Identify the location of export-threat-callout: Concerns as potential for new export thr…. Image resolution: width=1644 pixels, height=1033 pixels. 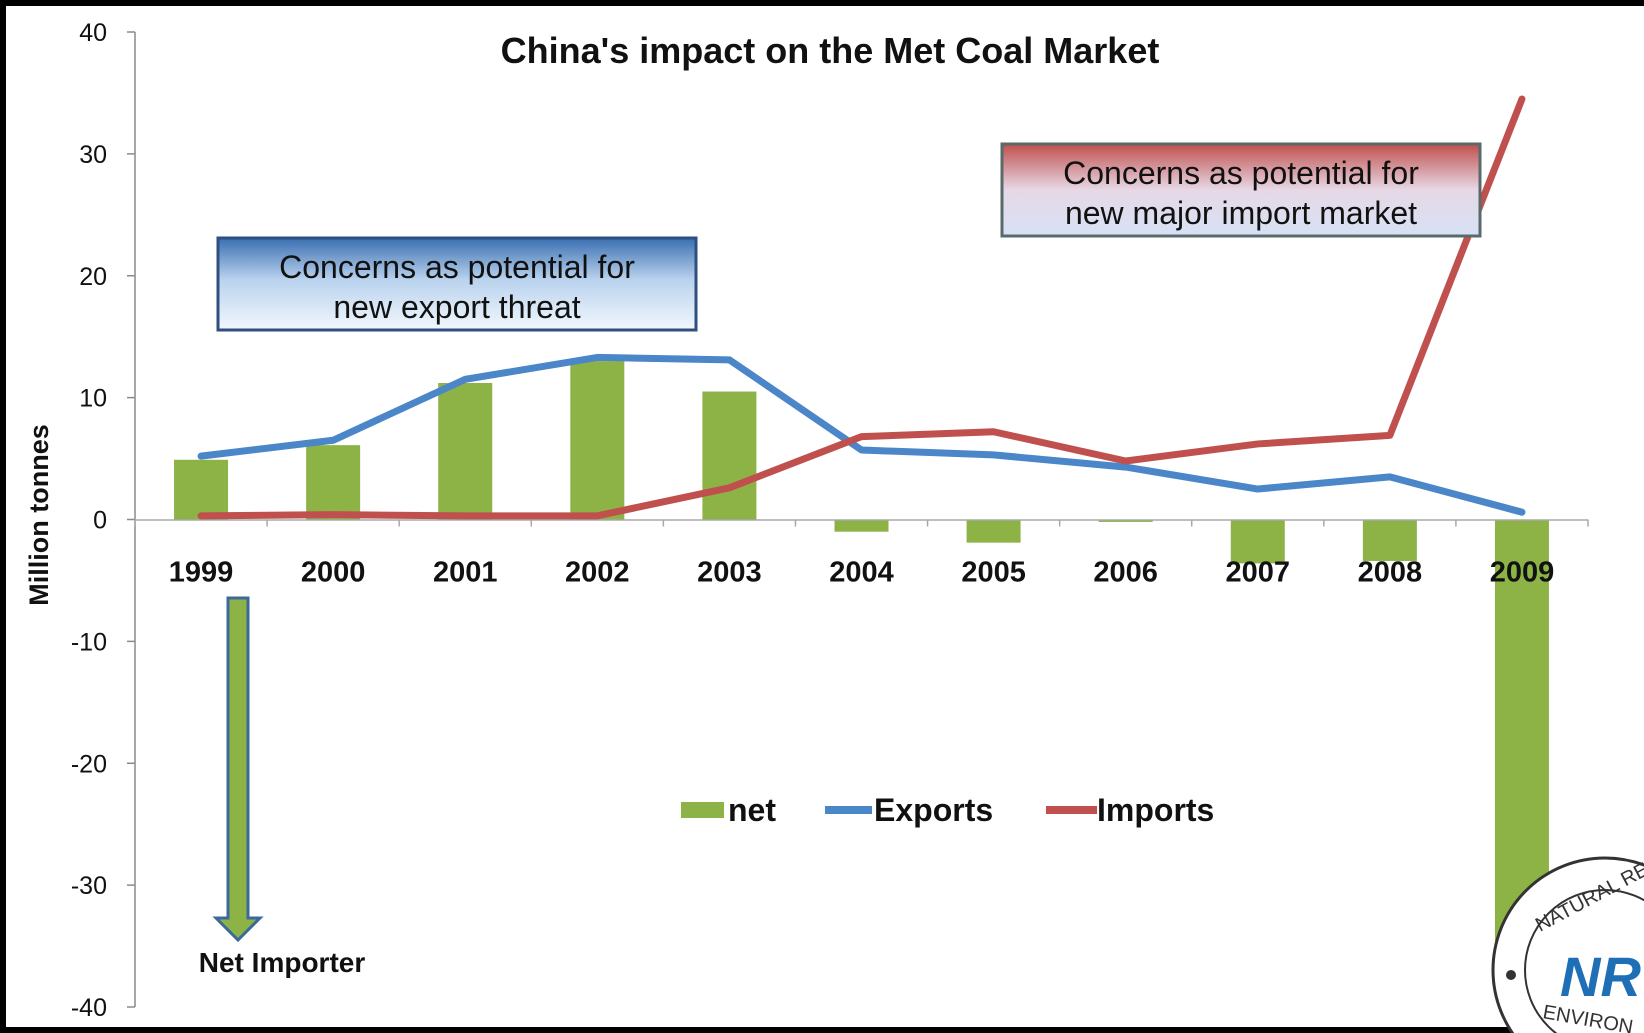
(457, 284).